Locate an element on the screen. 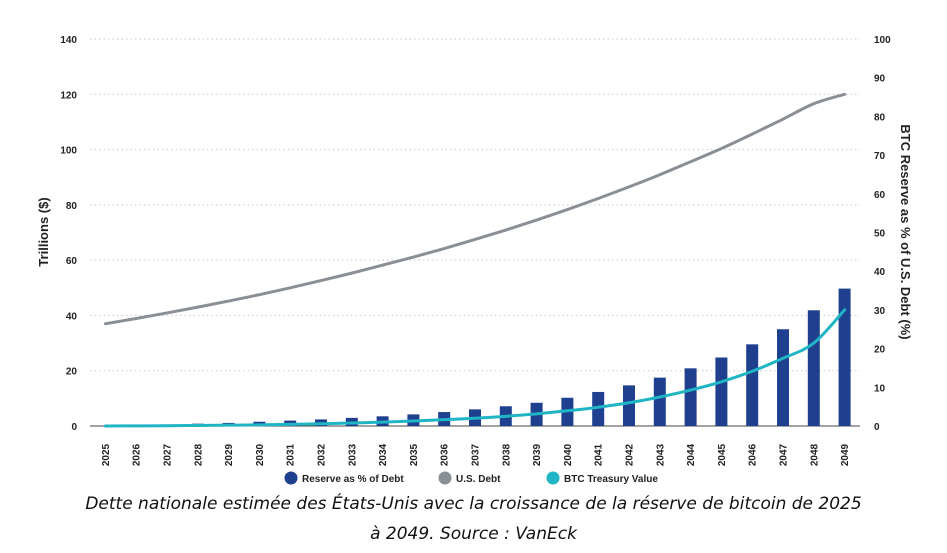 The height and width of the screenshot is (553, 947). x-tick-label: 2041 is located at coordinates (599, 454).